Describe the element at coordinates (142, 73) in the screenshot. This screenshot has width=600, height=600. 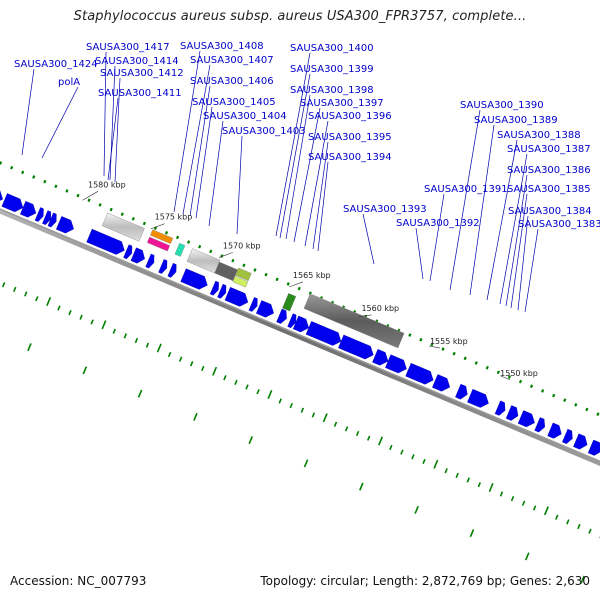
I see `gene-label: SAUSA300_1412` at that location.